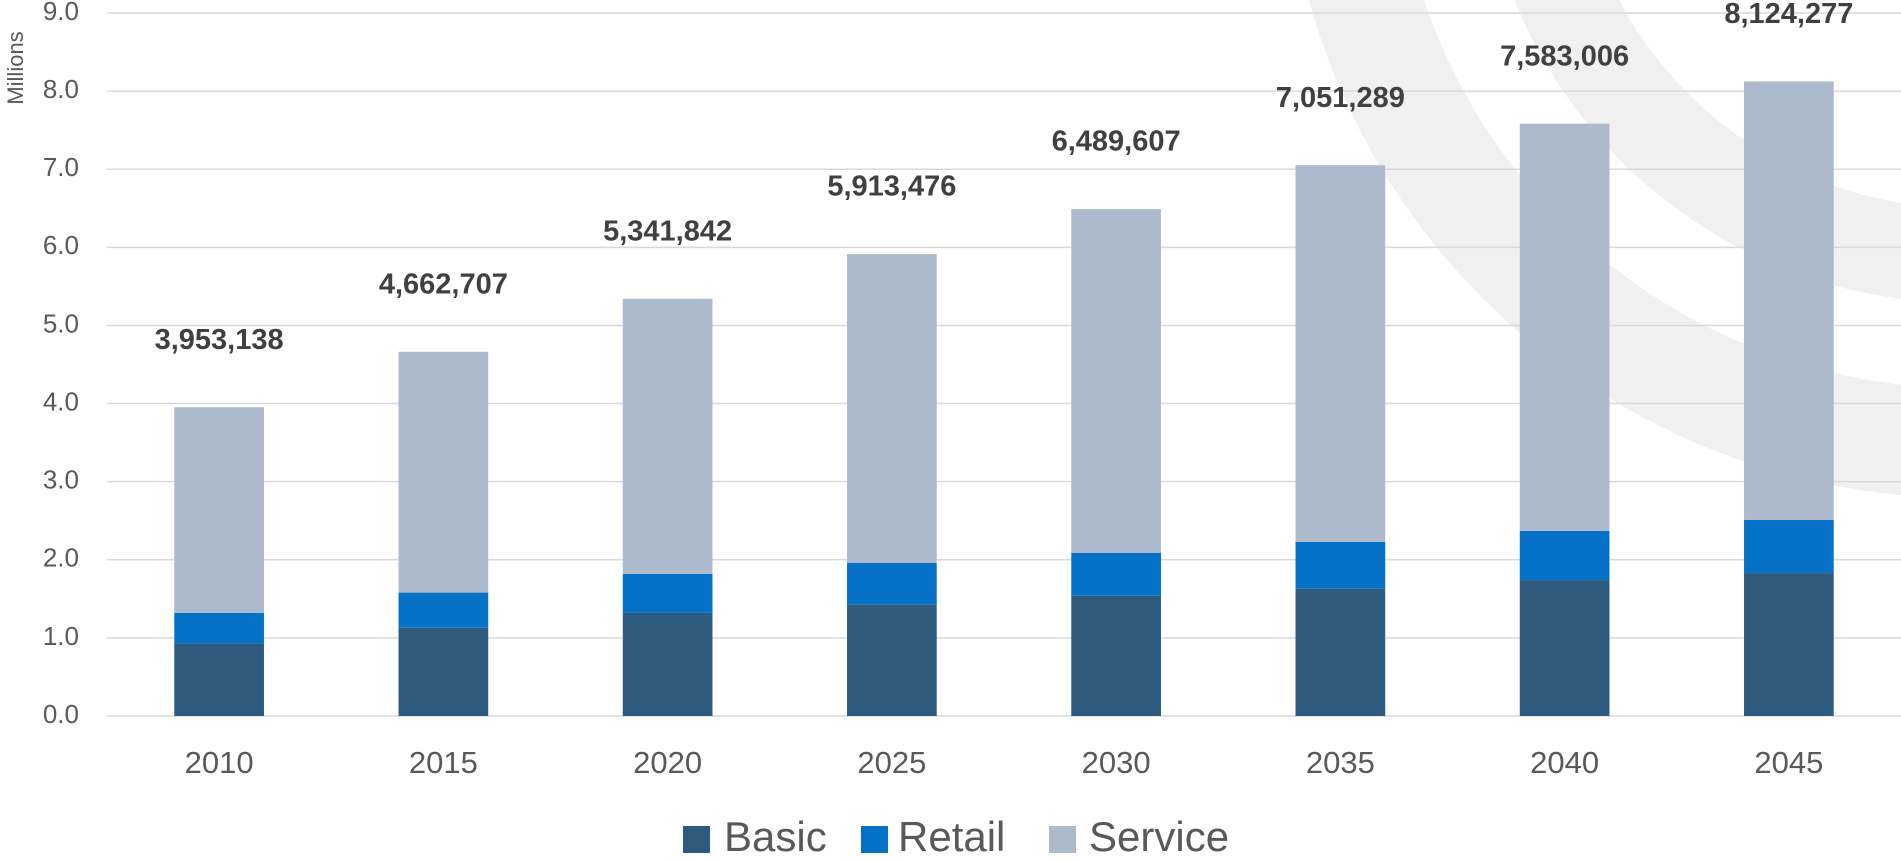 The height and width of the screenshot is (861, 1901). What do you see at coordinates (891, 762) in the screenshot?
I see `x-tick-label: 2025` at bounding box center [891, 762].